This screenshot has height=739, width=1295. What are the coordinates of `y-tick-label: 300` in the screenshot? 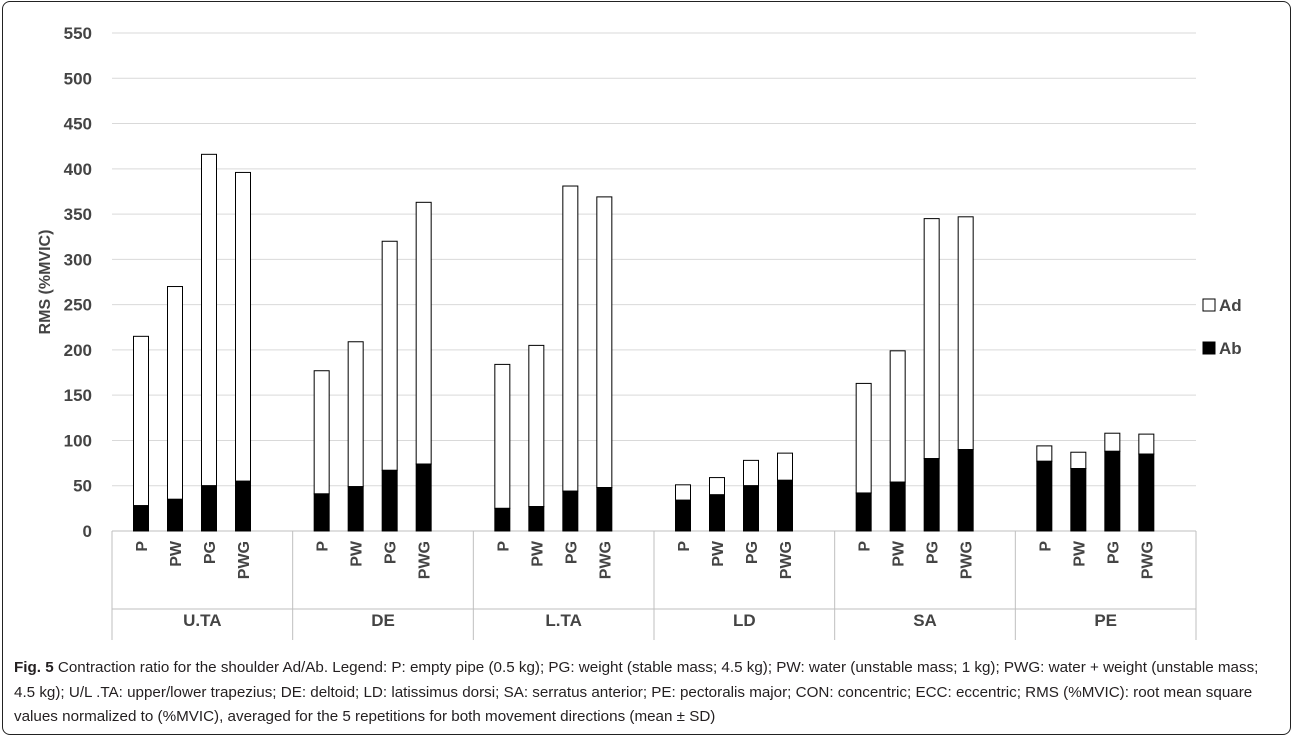 It's located at (78, 259).